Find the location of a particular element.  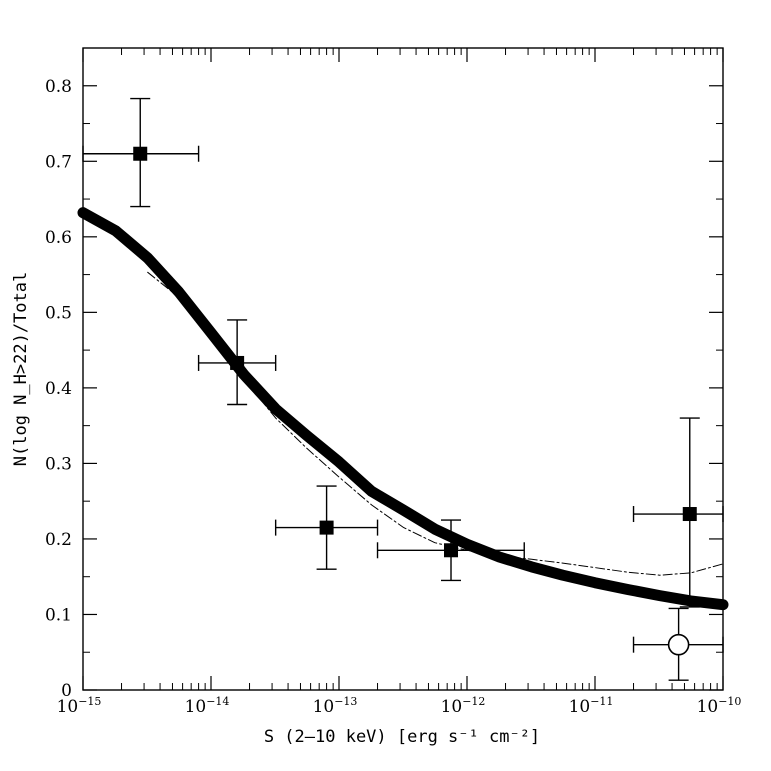

x-tick-exponent: −11 is located at coordinates (601, 701).